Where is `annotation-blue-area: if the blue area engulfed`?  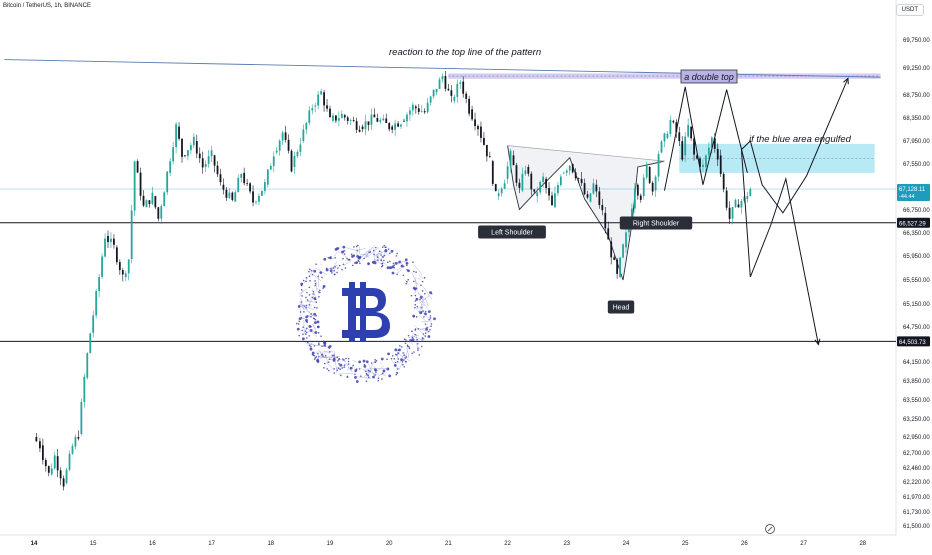 annotation-blue-area: if the blue area engulfed is located at coordinates (800, 139).